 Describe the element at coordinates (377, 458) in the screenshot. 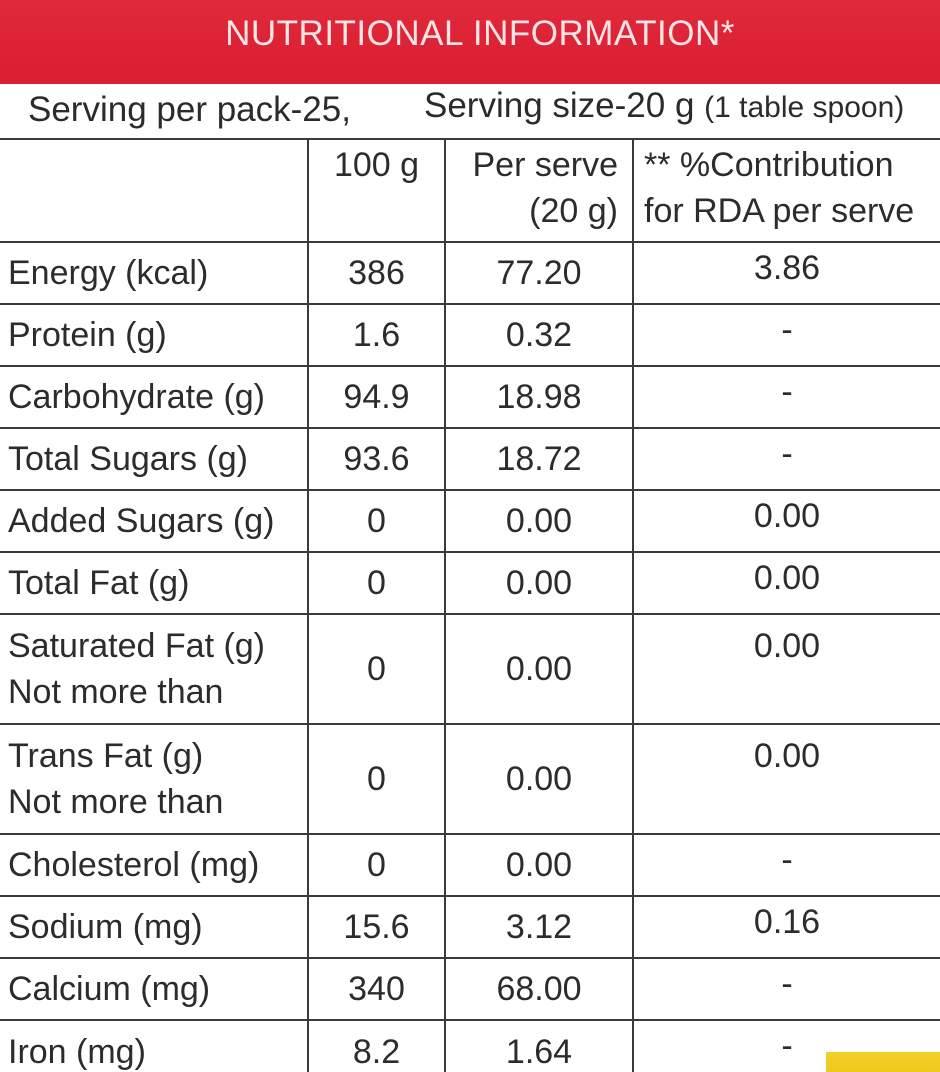

I see `value-per-100g: 93.6` at that location.